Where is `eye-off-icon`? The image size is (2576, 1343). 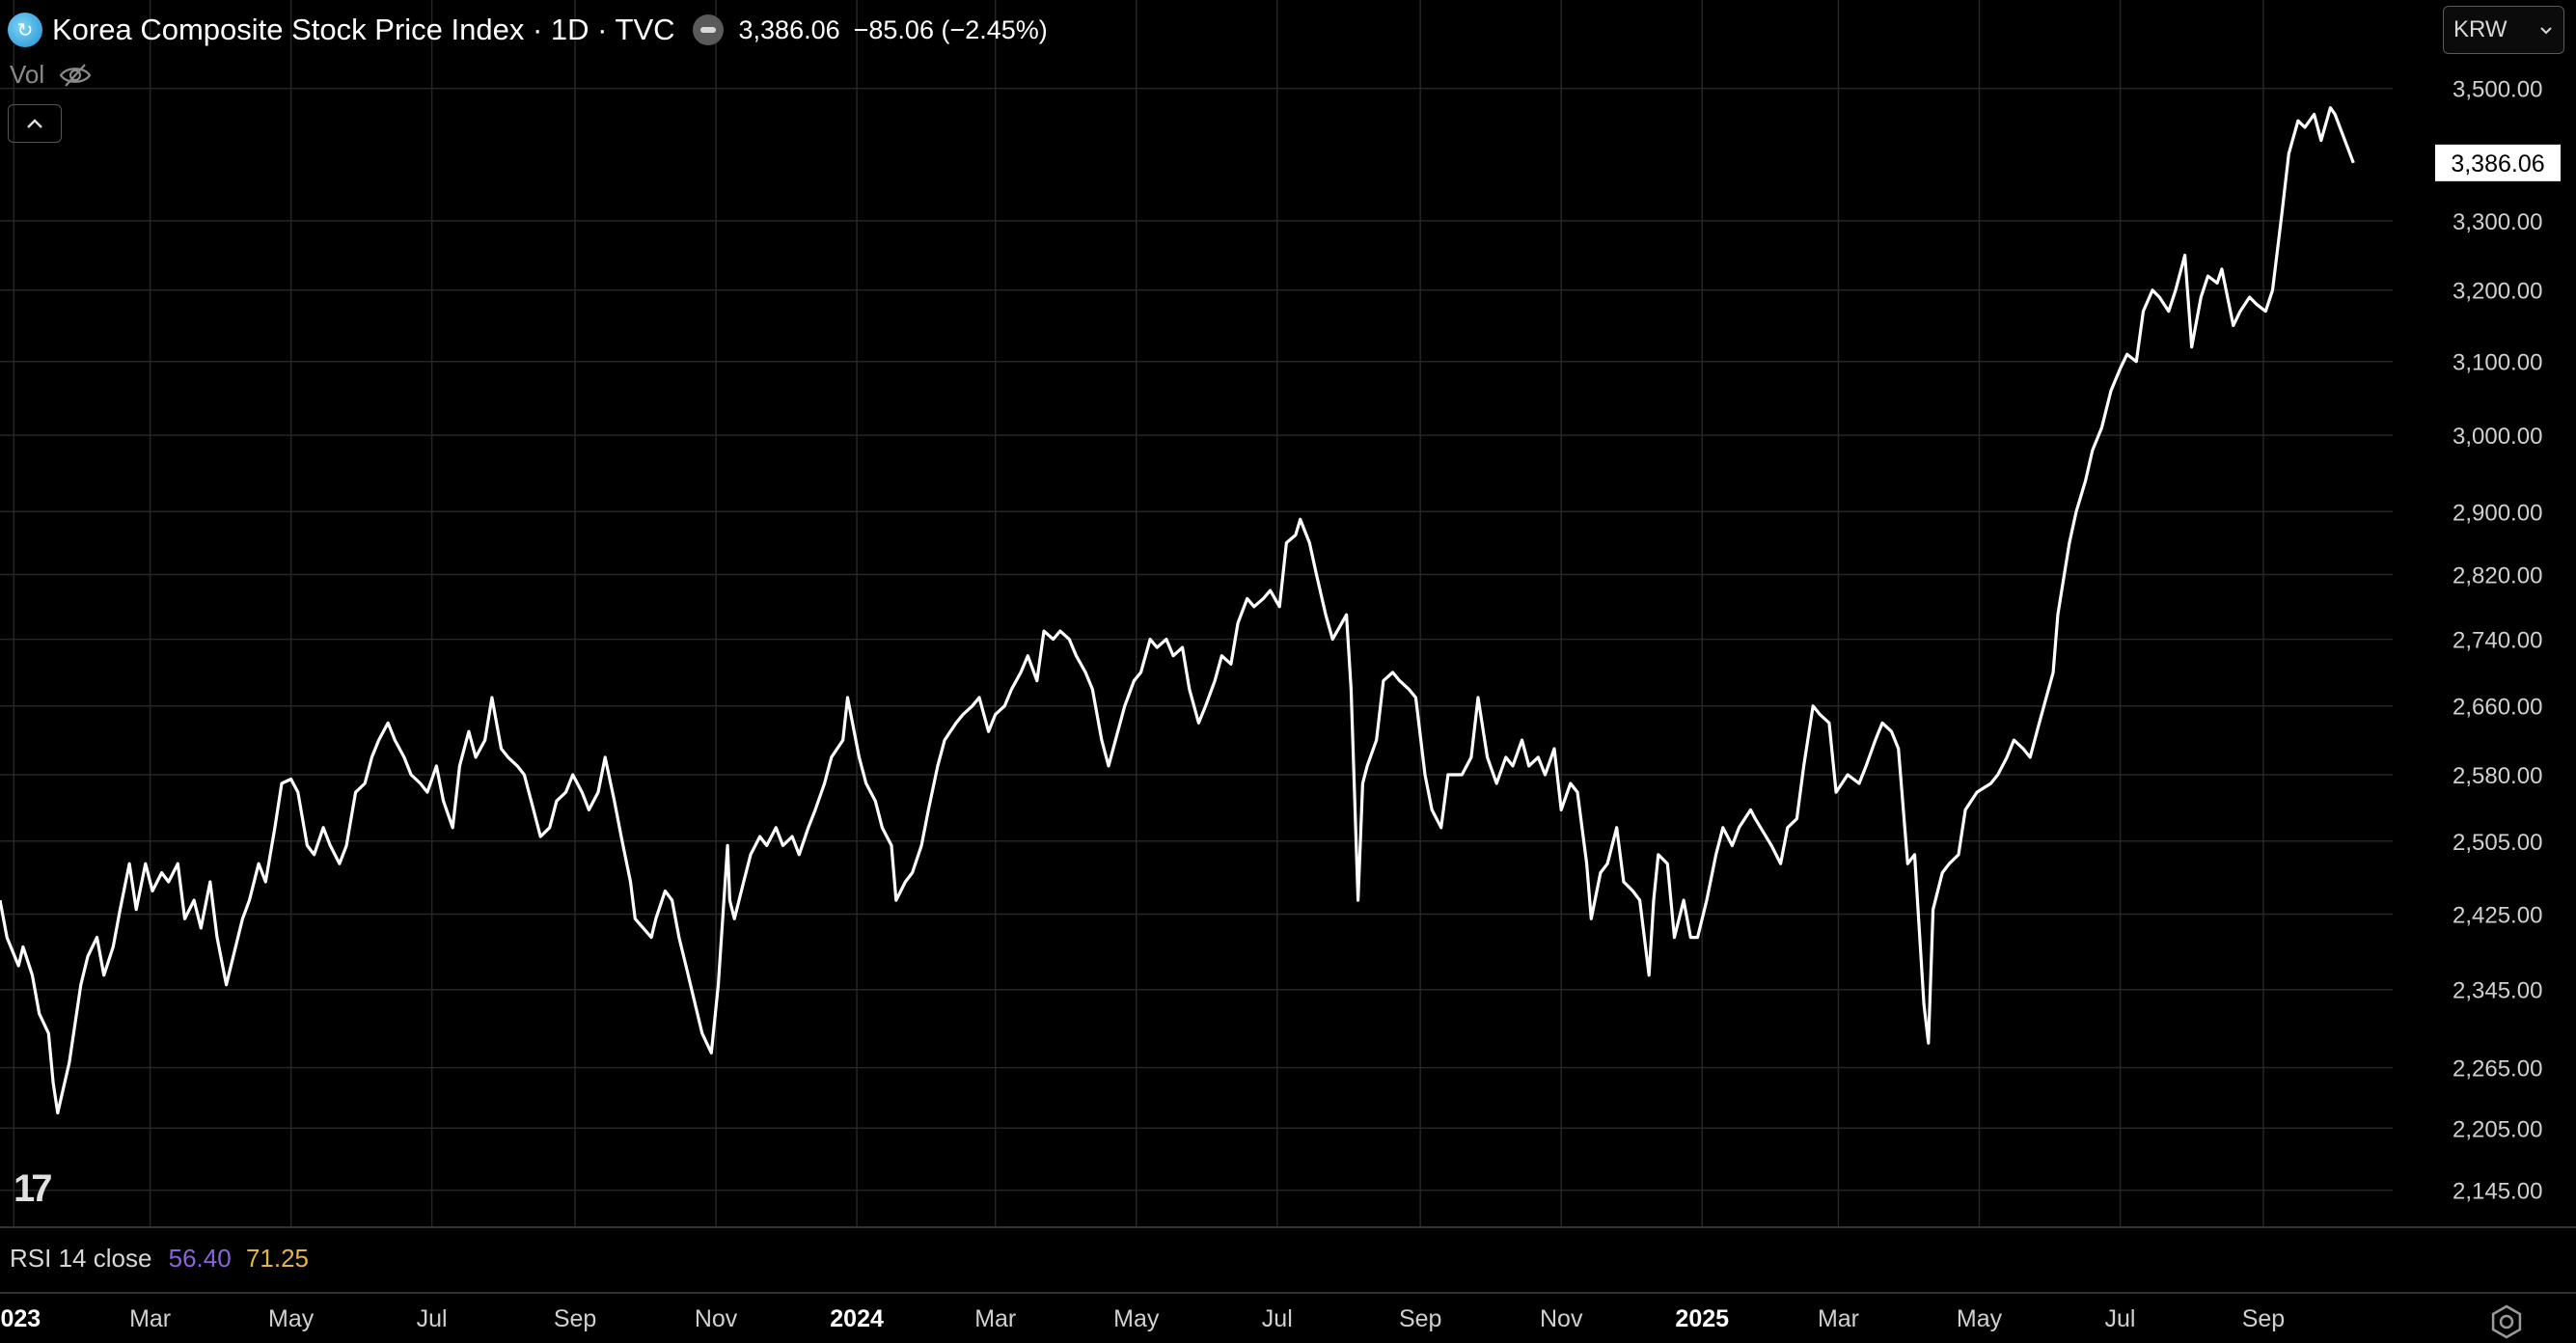 eye-off-icon is located at coordinates (76, 75).